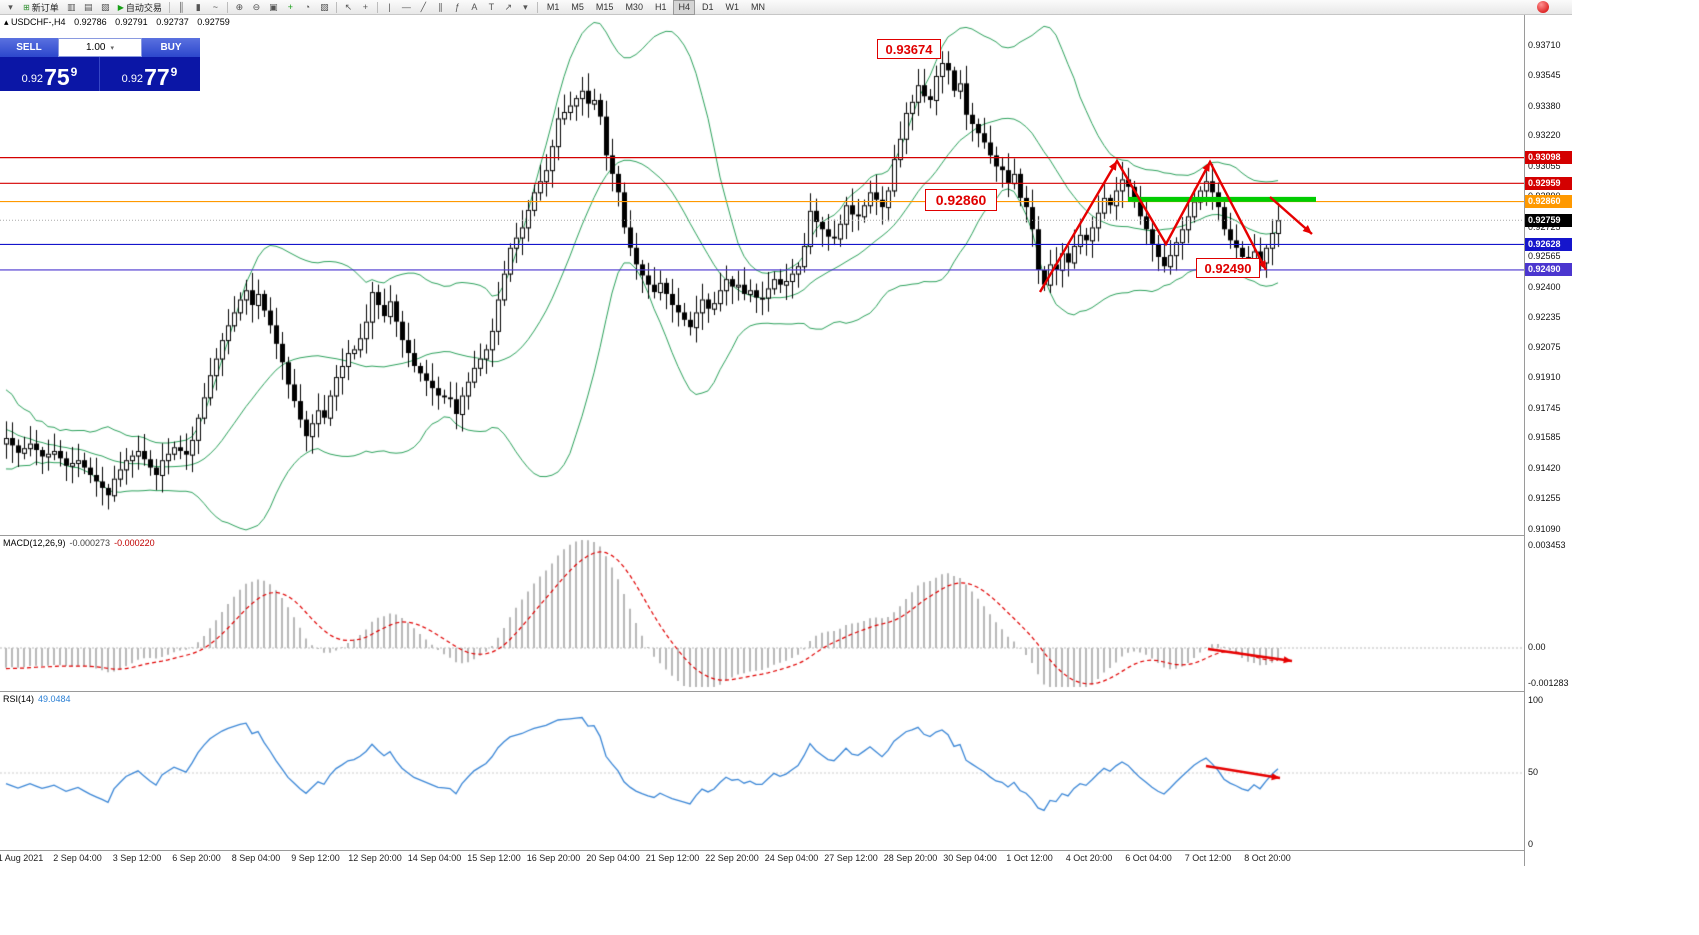 This screenshot has width=1699, height=935. Describe the element at coordinates (131, 22) in the screenshot. I see `ohlc-high: 0.92791` at that location.